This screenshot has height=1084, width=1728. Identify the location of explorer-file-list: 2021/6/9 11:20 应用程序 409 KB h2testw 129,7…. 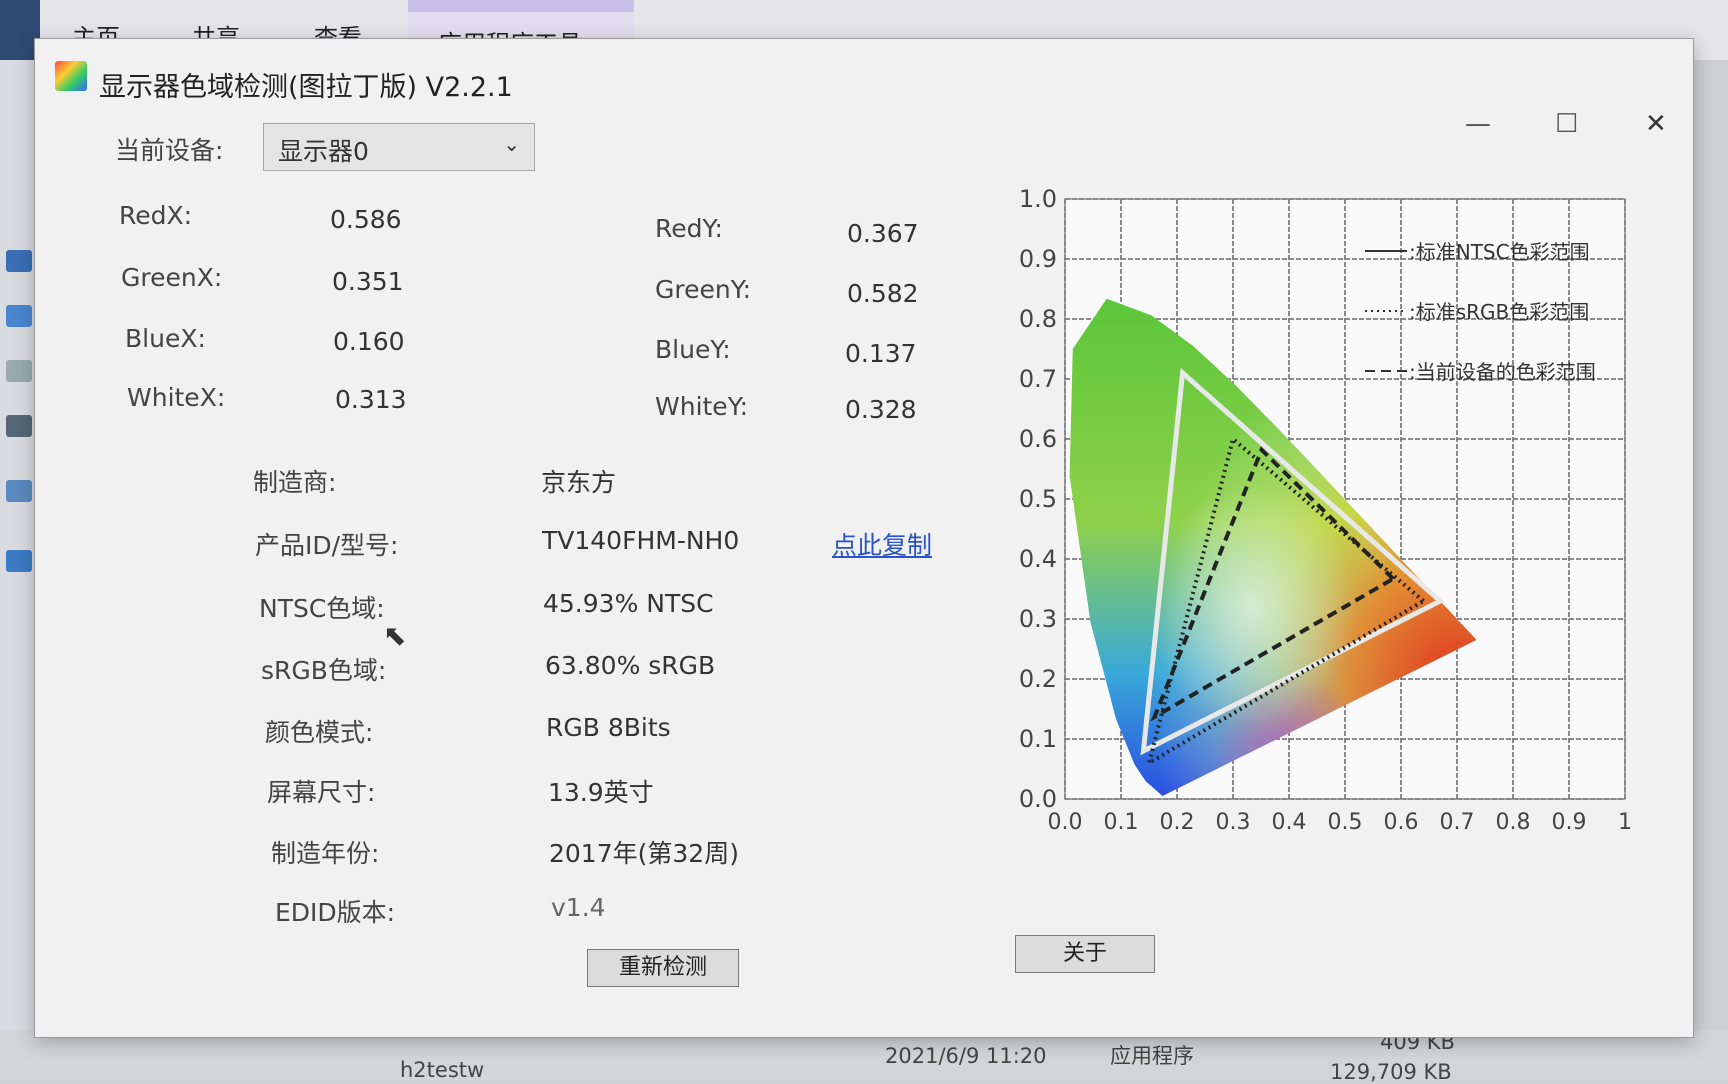
(864, 1057).